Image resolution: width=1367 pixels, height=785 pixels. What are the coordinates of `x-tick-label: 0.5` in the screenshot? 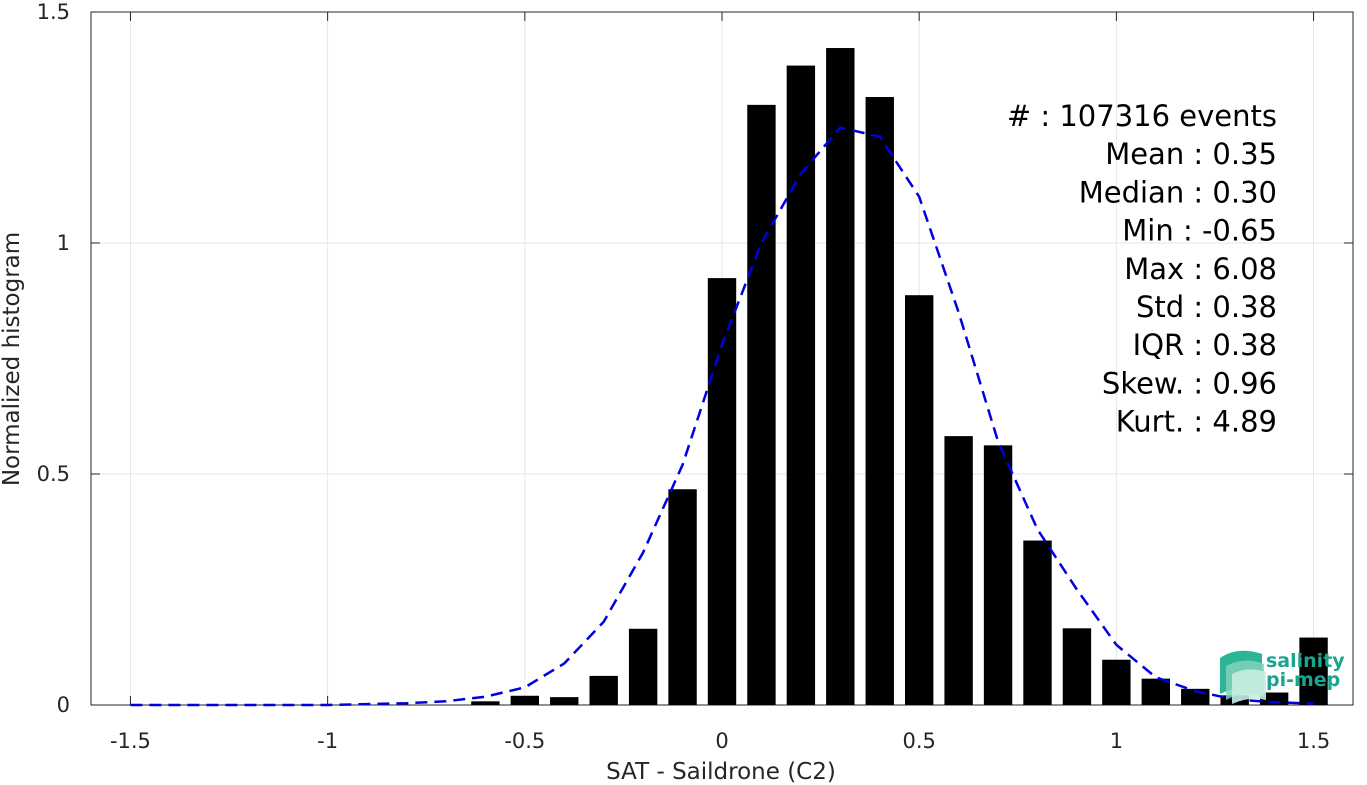 It's located at (918, 741).